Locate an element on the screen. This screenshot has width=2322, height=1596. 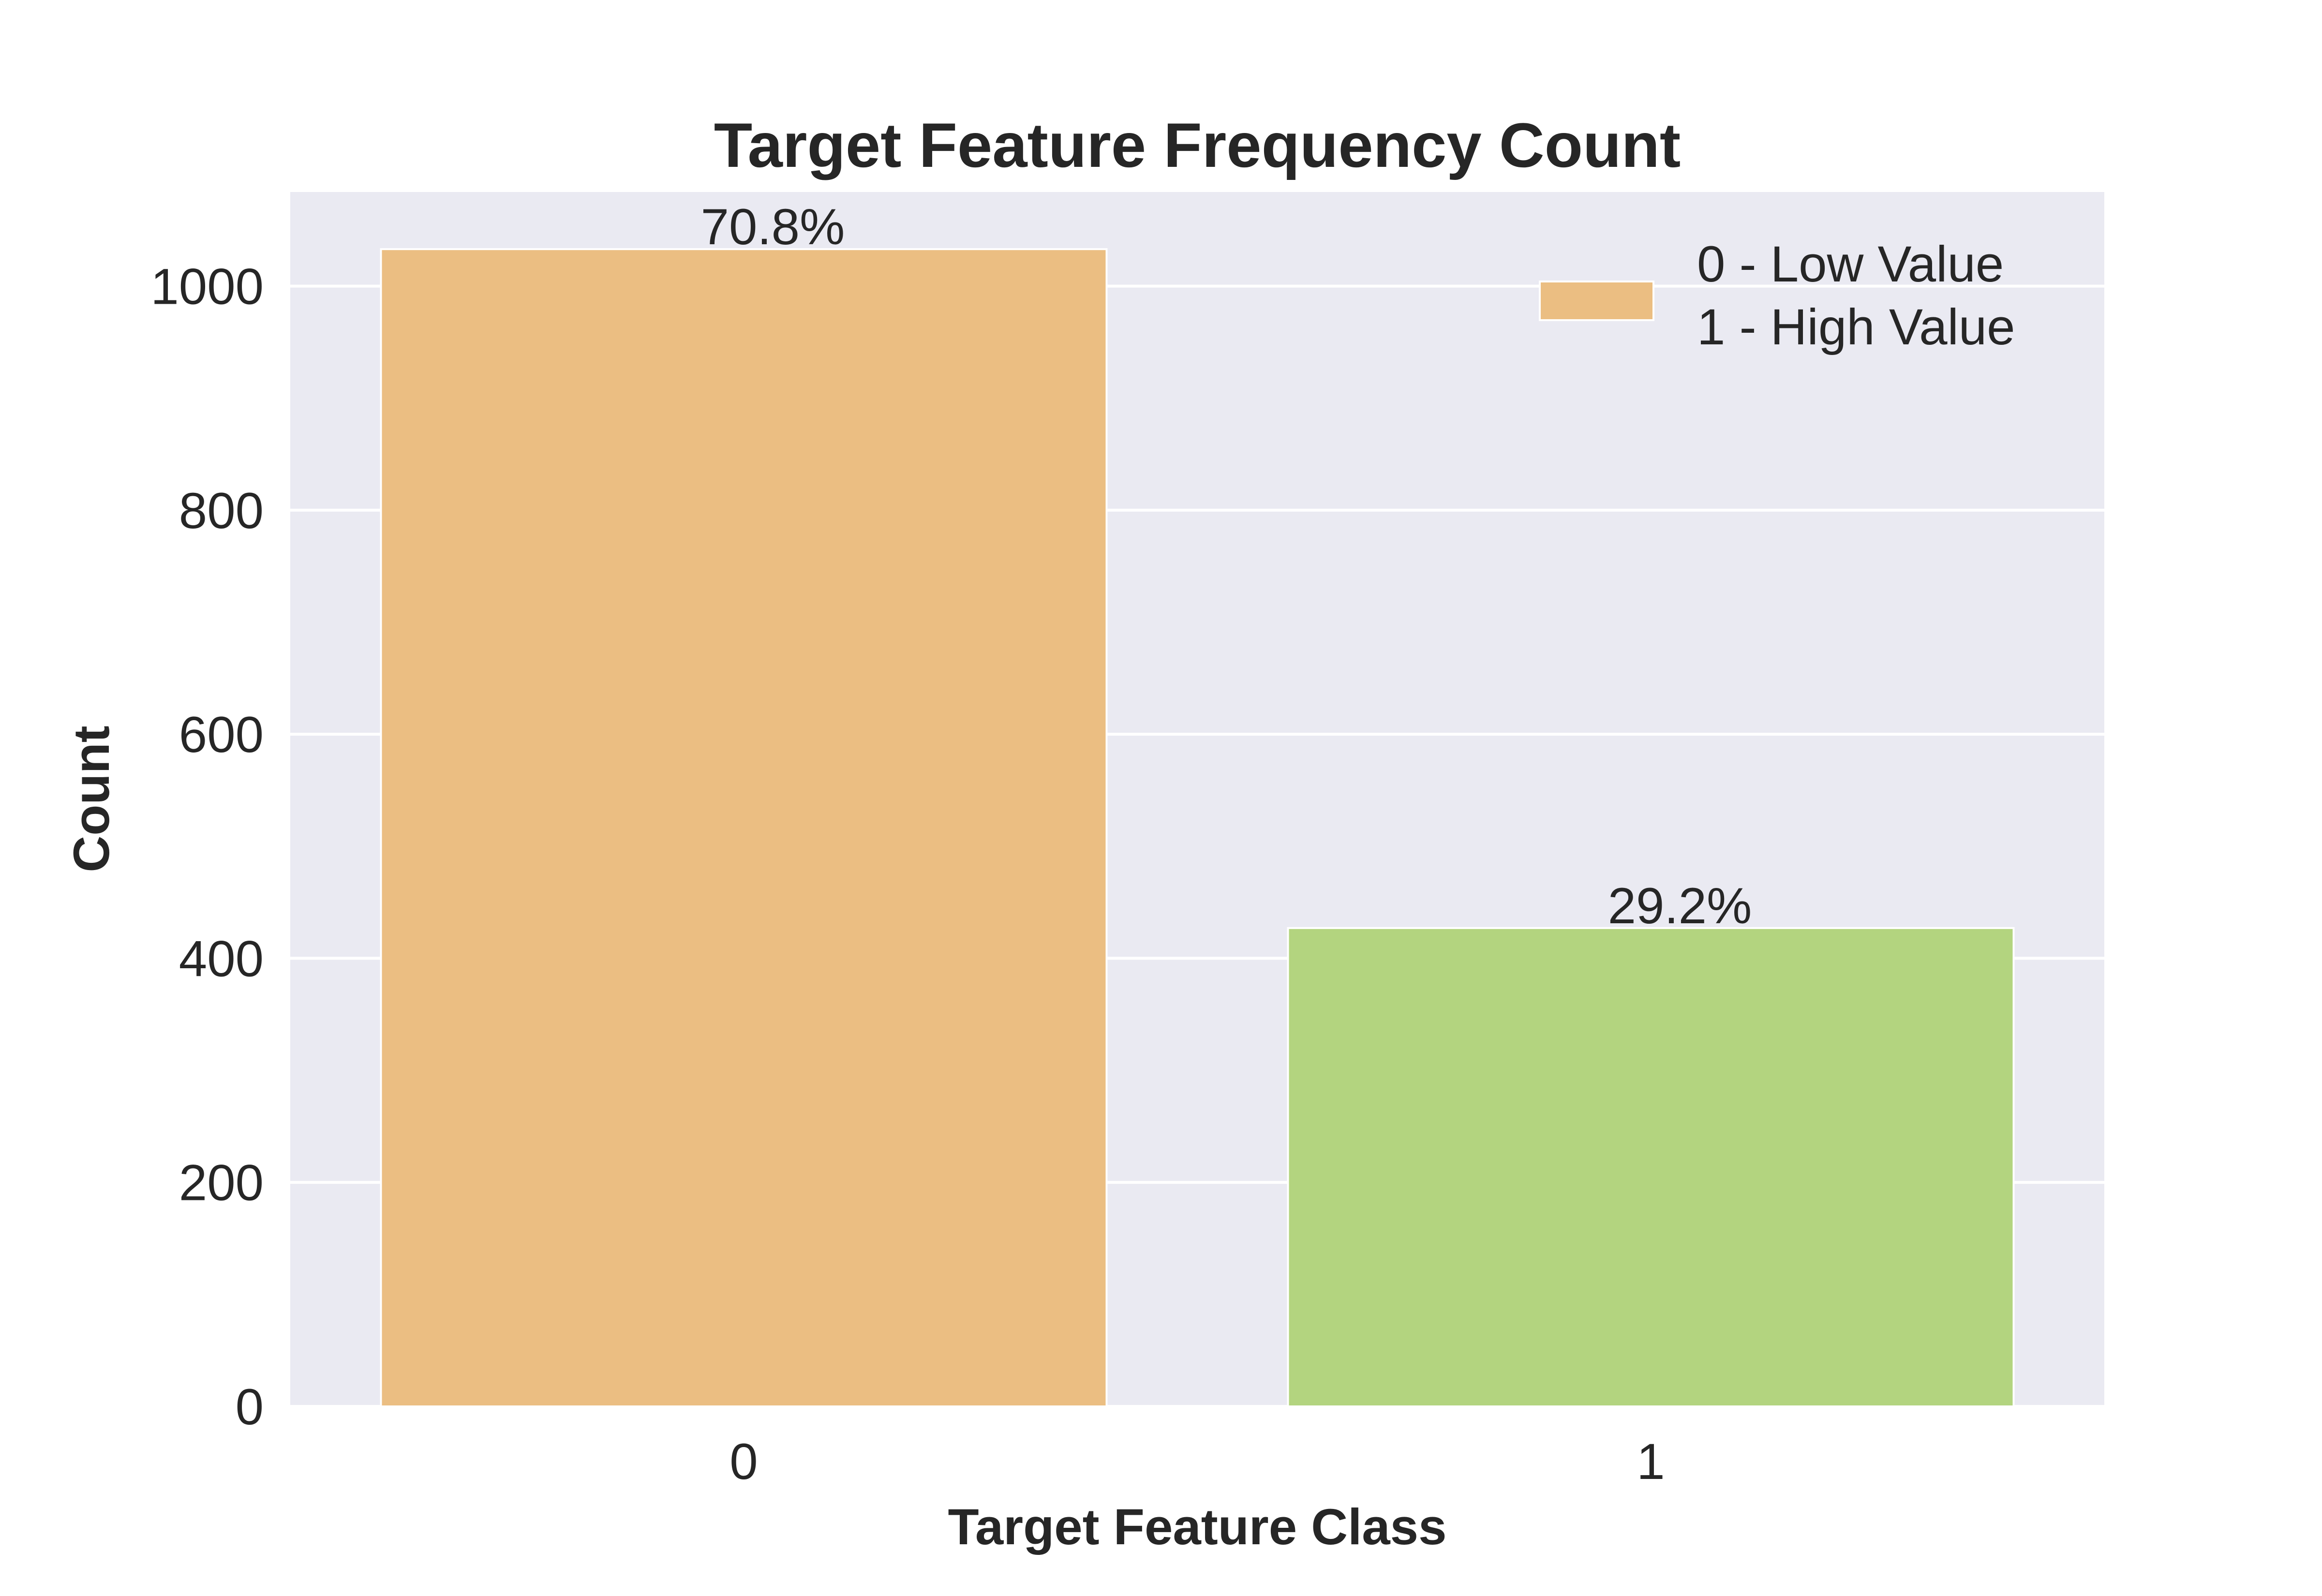
x-axis-label: Target Feature Class is located at coordinates (1197, 1527).